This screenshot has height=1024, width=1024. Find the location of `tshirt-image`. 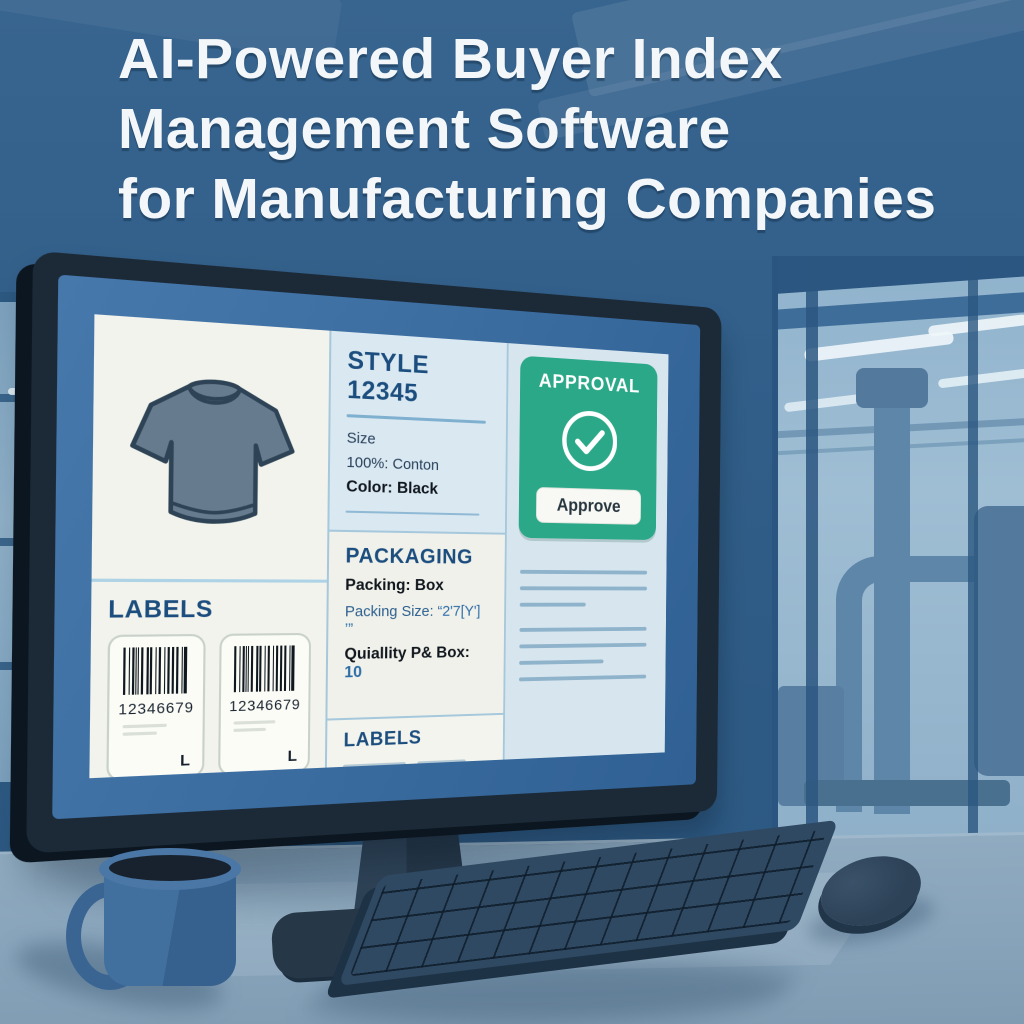

tshirt-image is located at coordinates (212, 448).